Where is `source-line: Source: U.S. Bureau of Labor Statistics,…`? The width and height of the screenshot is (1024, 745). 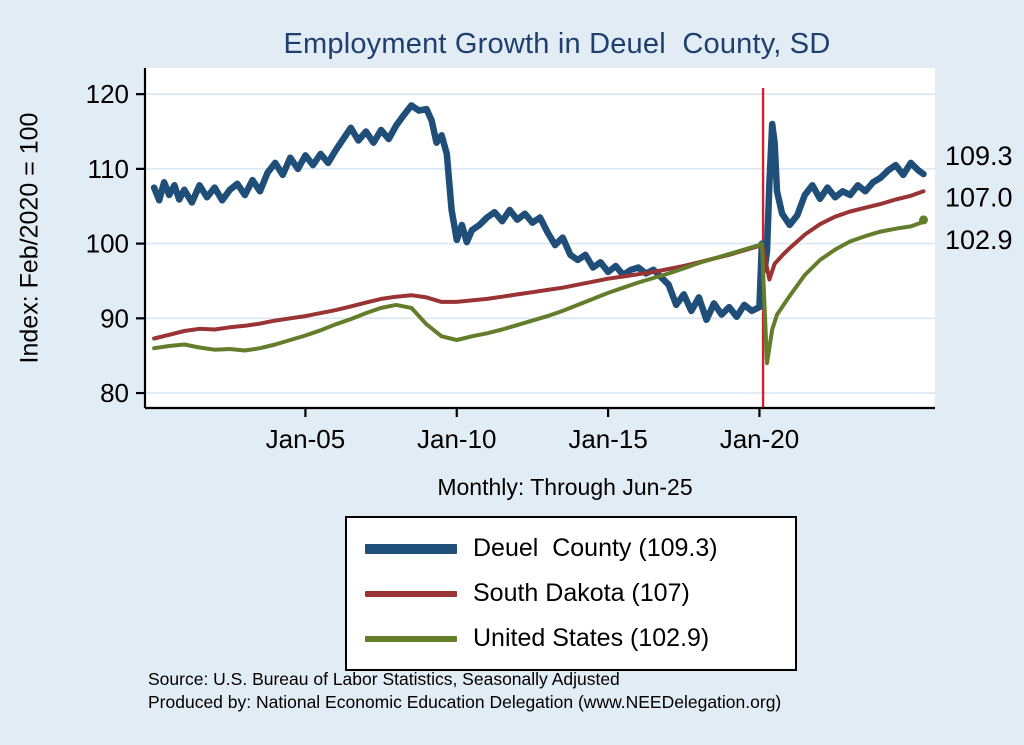 source-line: Source: U.S. Bureau of Labor Statistics,… is located at coordinates (384, 679).